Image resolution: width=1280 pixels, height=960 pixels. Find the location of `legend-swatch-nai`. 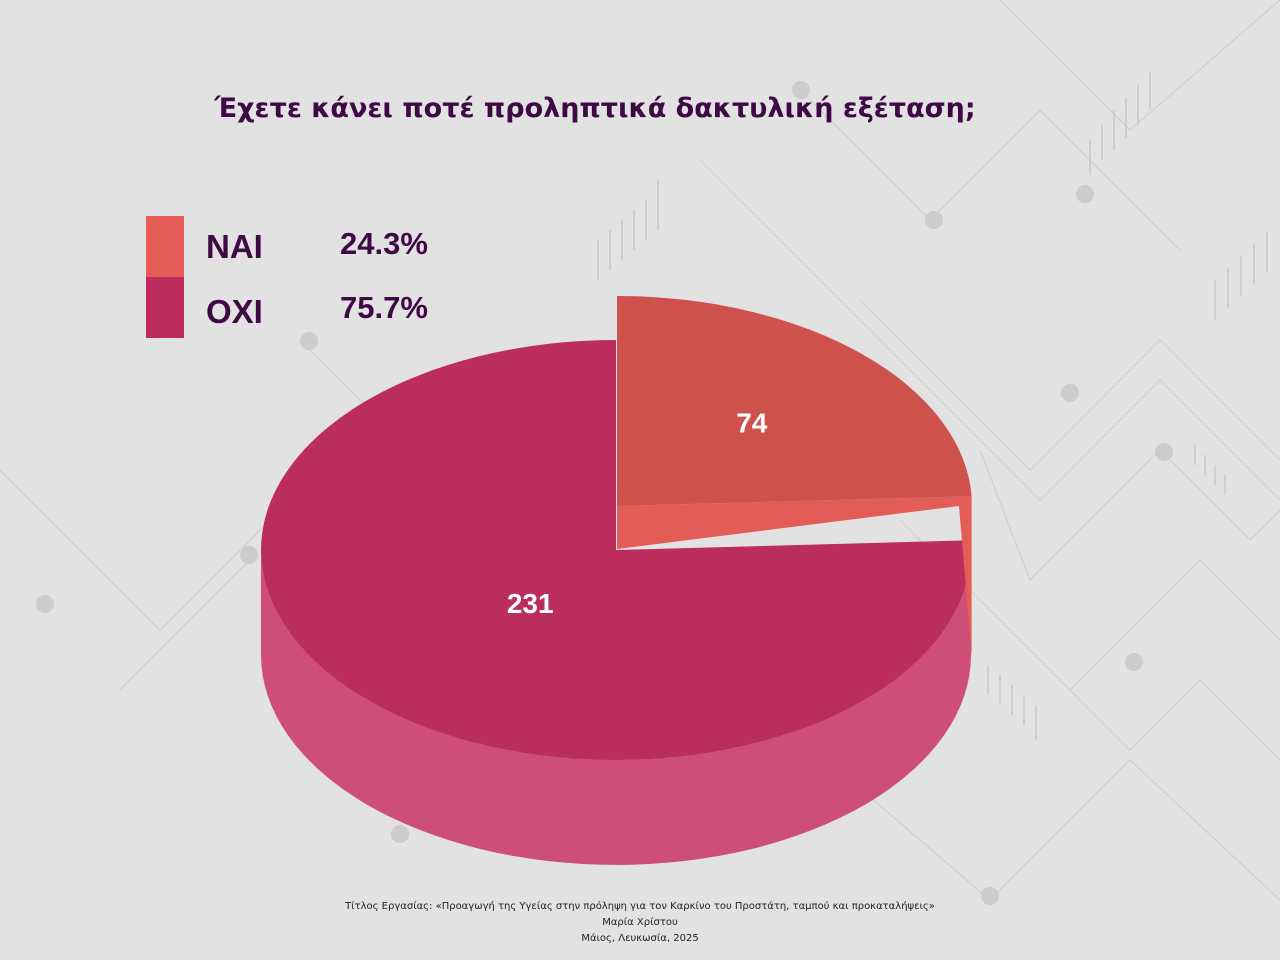

legend-swatch-nai is located at coordinates (165, 246).